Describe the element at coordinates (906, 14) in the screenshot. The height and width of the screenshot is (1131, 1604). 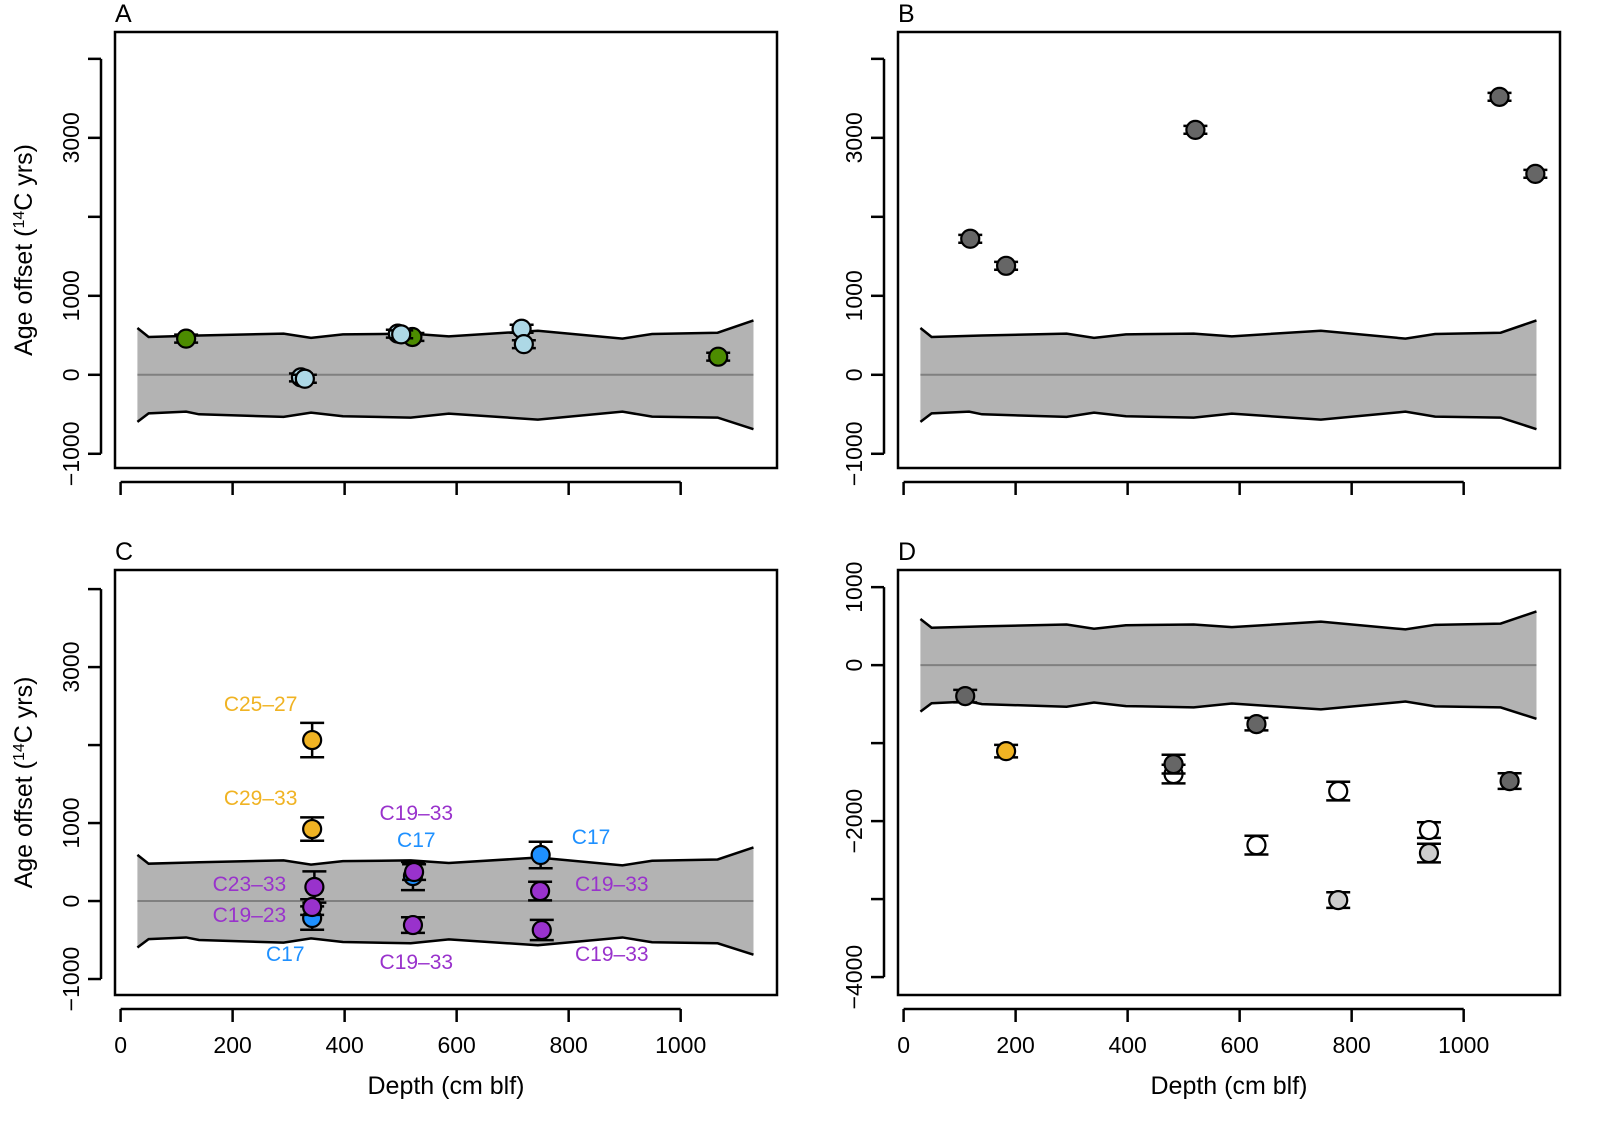
I see `panel-label: B` at that location.